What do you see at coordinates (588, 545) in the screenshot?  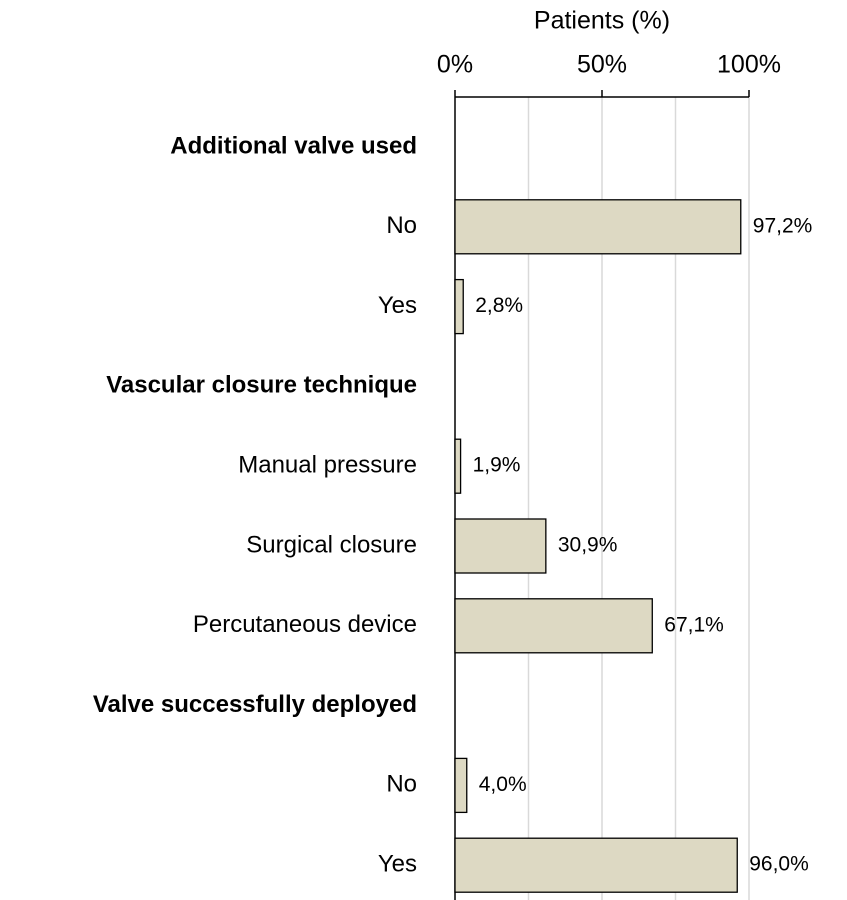 I see `data-label: 30,9%` at bounding box center [588, 545].